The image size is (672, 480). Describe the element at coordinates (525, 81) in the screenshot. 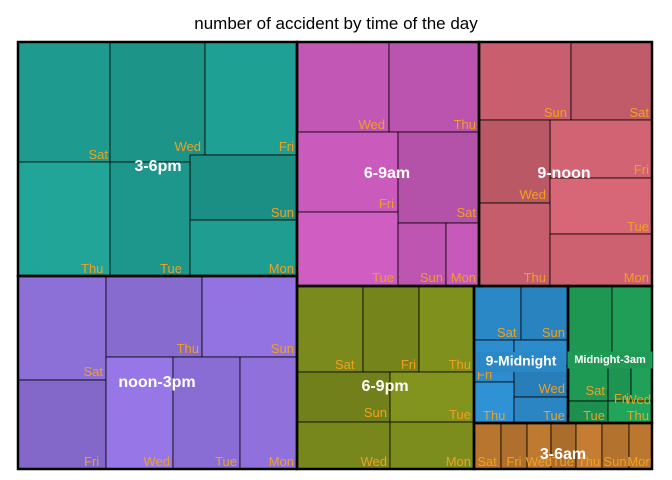

I see `cell-9-noon-sun` at that location.